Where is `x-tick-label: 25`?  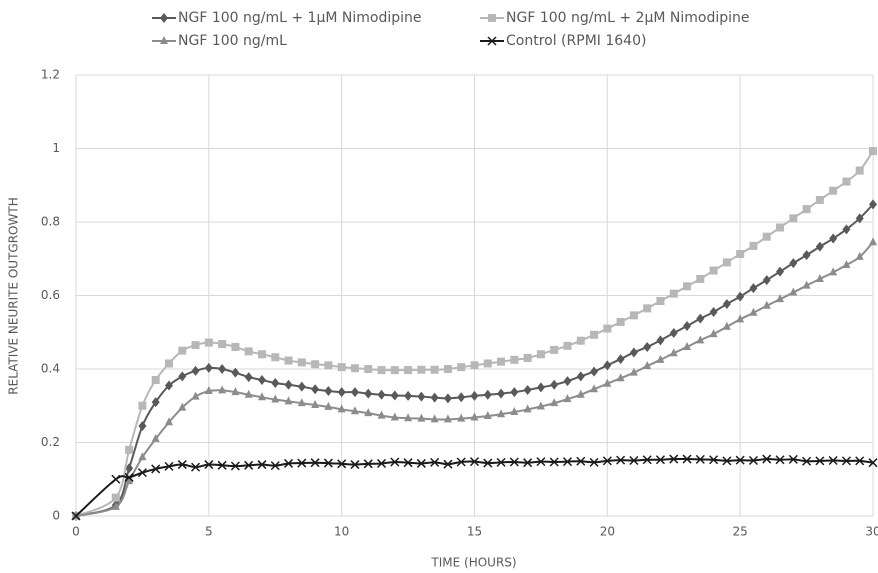
x-tick-label: 25 is located at coordinates (740, 532).